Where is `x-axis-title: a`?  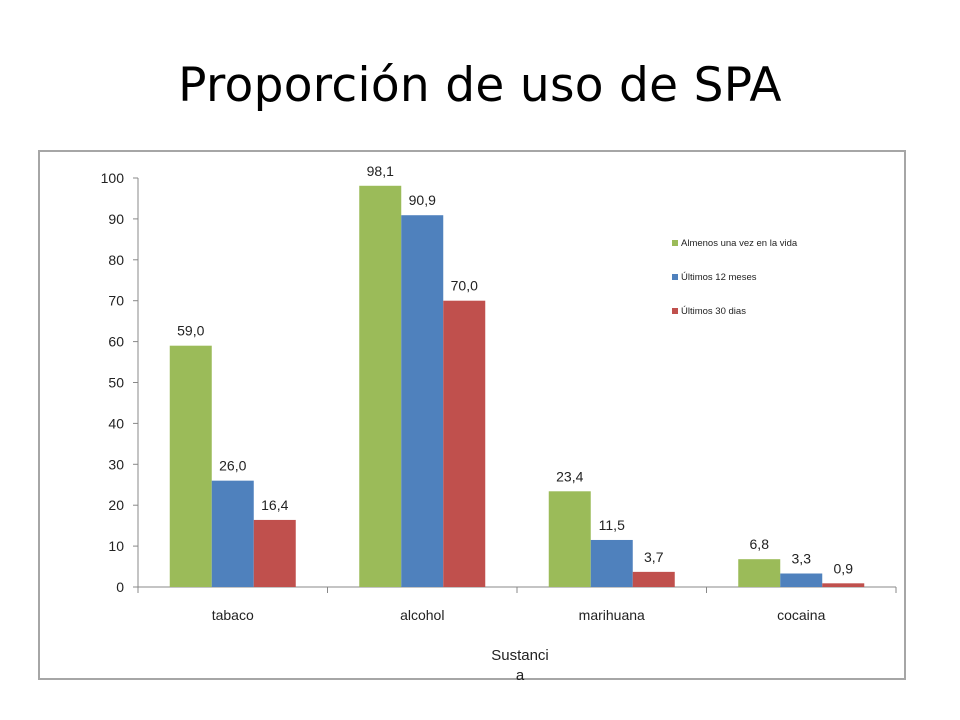
x-axis-title: a is located at coordinates (520, 675).